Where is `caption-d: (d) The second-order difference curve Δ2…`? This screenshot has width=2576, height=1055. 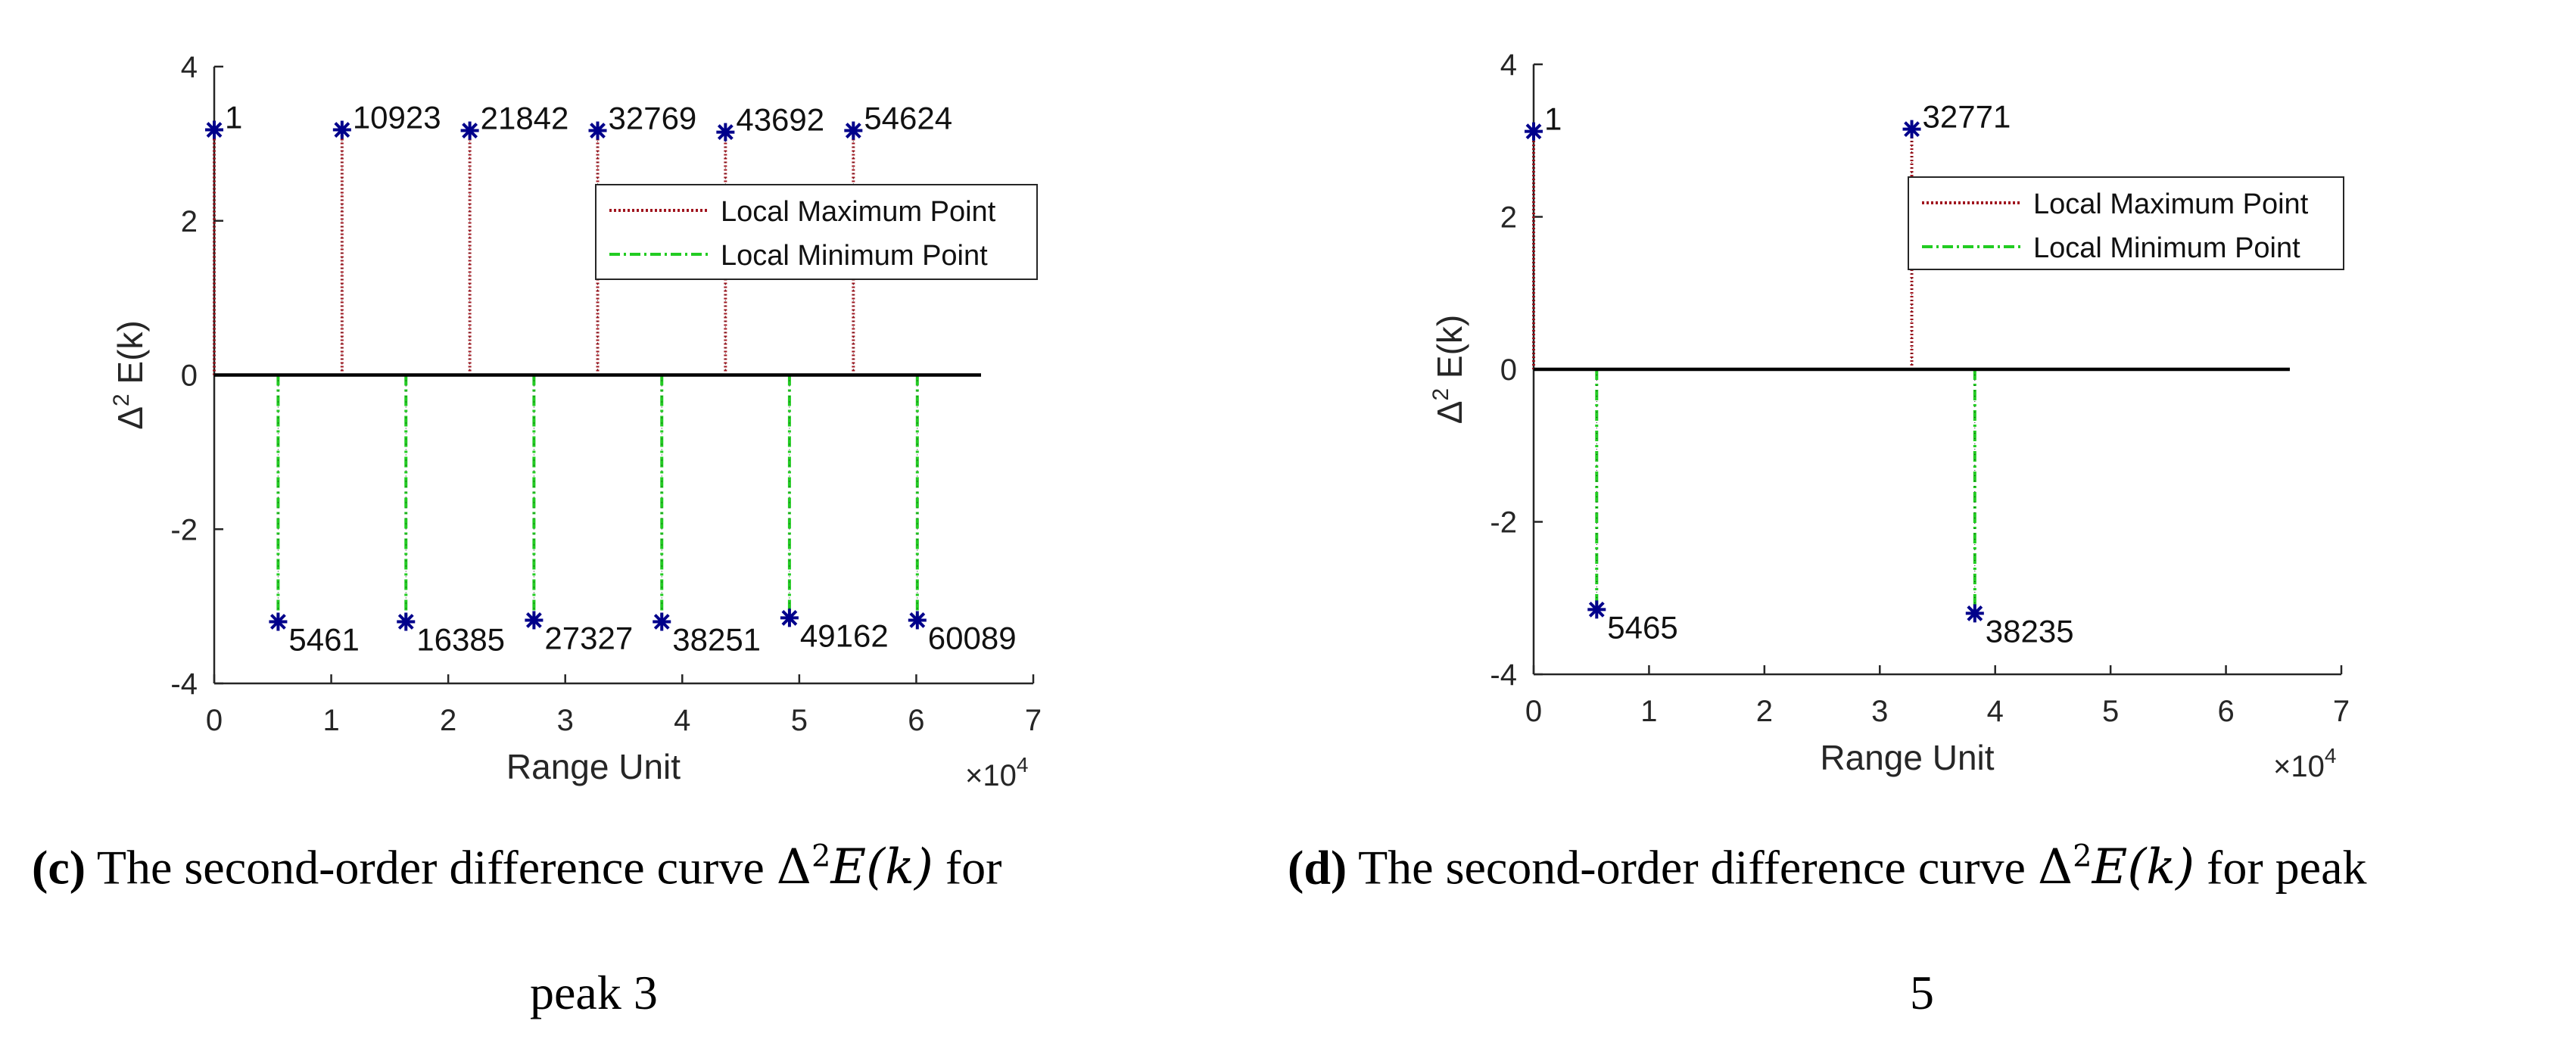
caption-d: (d) The second-order difference curve Δ2… is located at coordinates (1932, 925).